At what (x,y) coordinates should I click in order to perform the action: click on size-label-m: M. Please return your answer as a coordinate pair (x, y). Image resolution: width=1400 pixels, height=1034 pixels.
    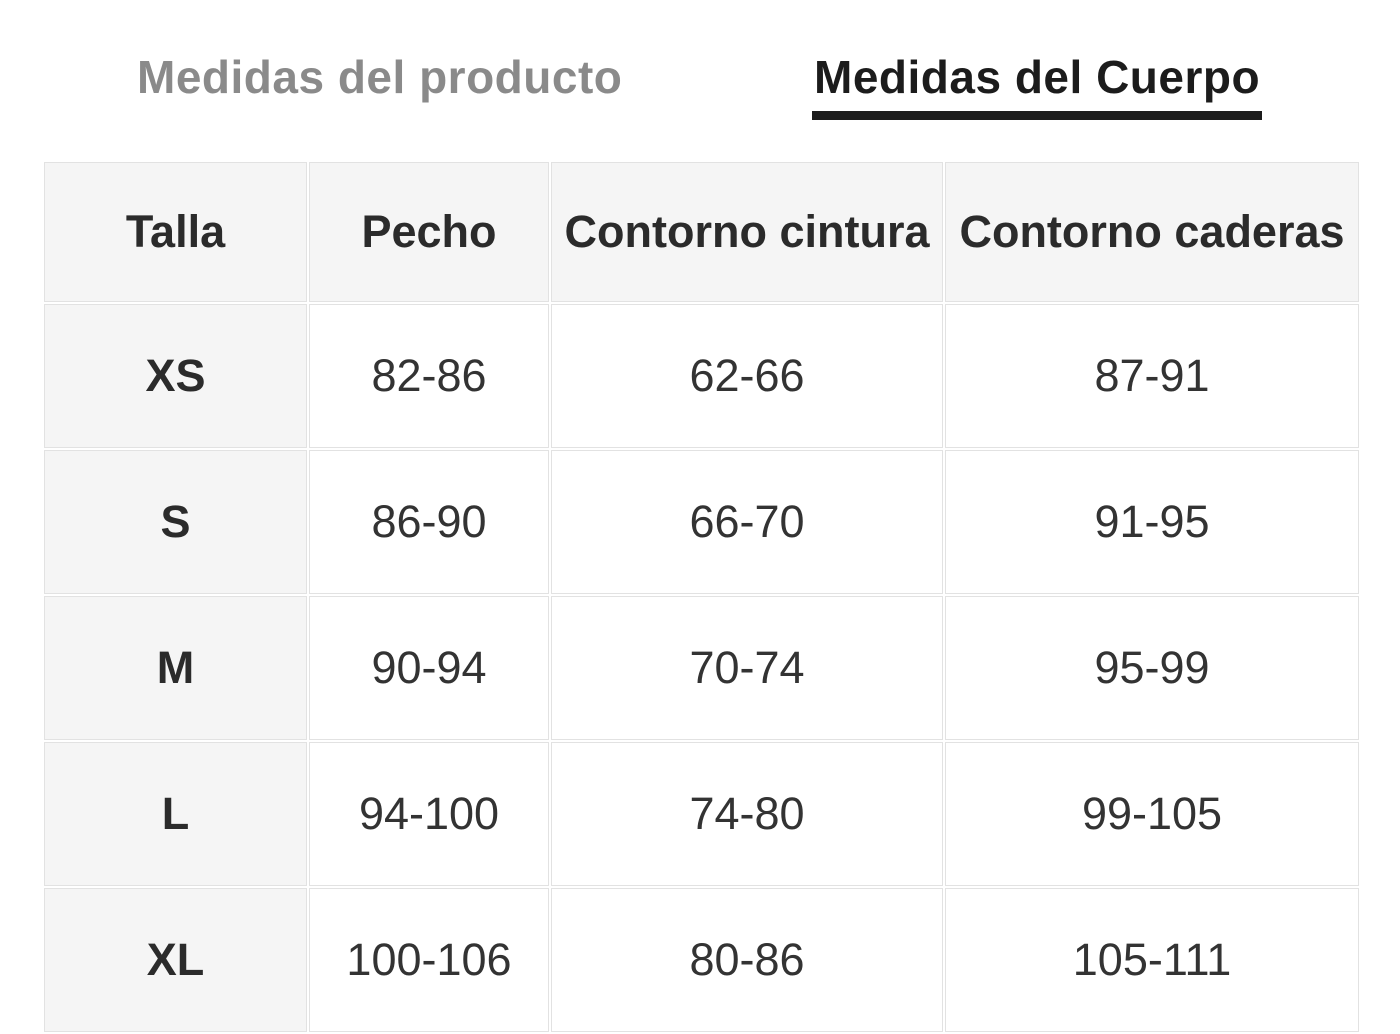
    Looking at the image, I should click on (175, 668).